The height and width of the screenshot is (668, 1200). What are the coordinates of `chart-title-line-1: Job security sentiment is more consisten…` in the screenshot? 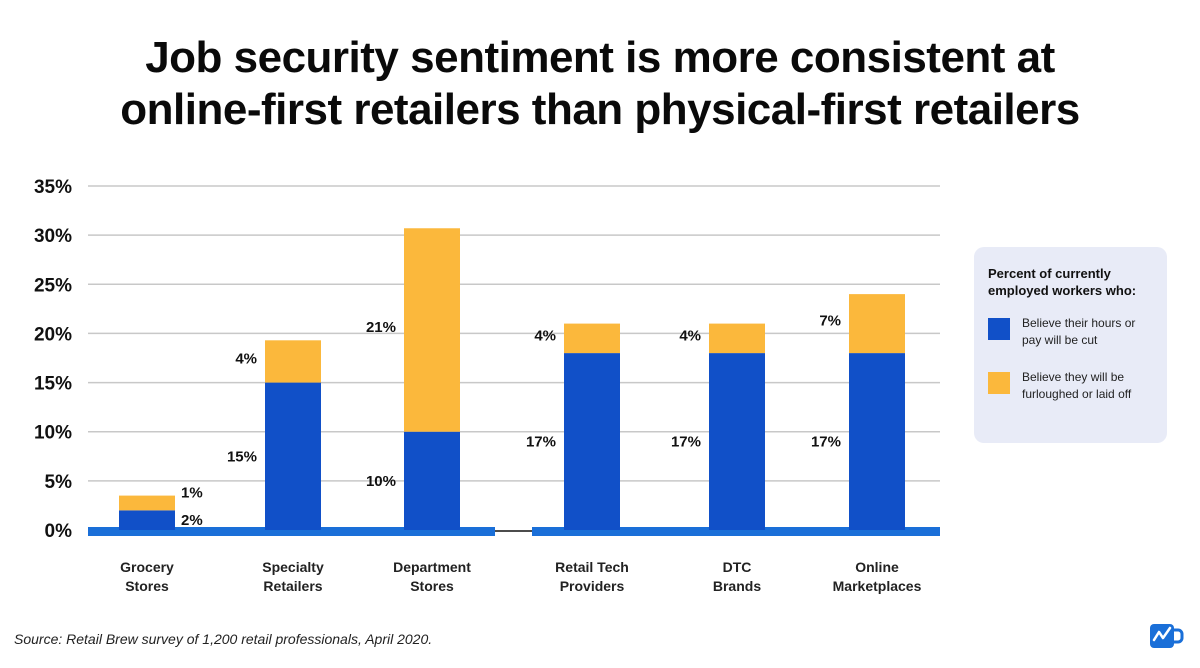 It's located at (600, 57).